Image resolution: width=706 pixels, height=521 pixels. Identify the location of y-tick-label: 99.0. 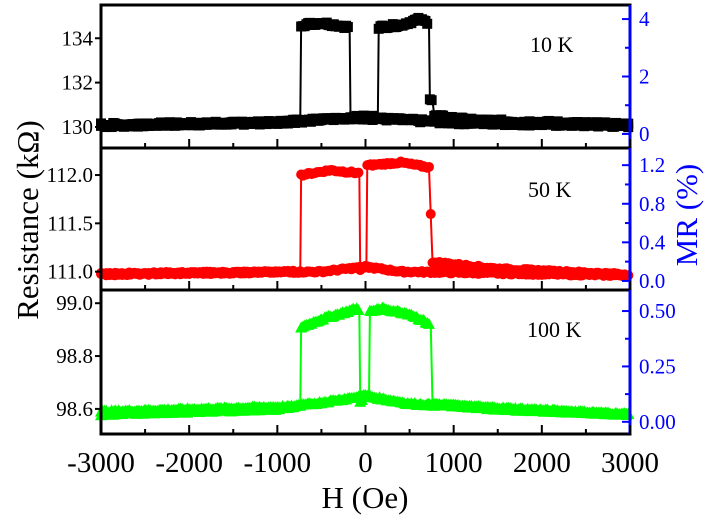
(74, 303).